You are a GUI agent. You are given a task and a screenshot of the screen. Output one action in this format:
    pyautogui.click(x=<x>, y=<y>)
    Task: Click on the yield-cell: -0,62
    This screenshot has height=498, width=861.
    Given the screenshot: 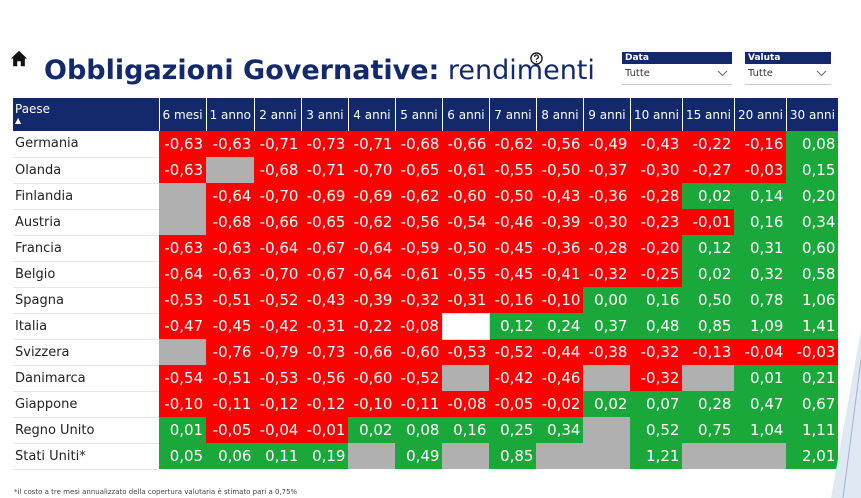 What is the action you would take?
    pyautogui.click(x=513, y=144)
    